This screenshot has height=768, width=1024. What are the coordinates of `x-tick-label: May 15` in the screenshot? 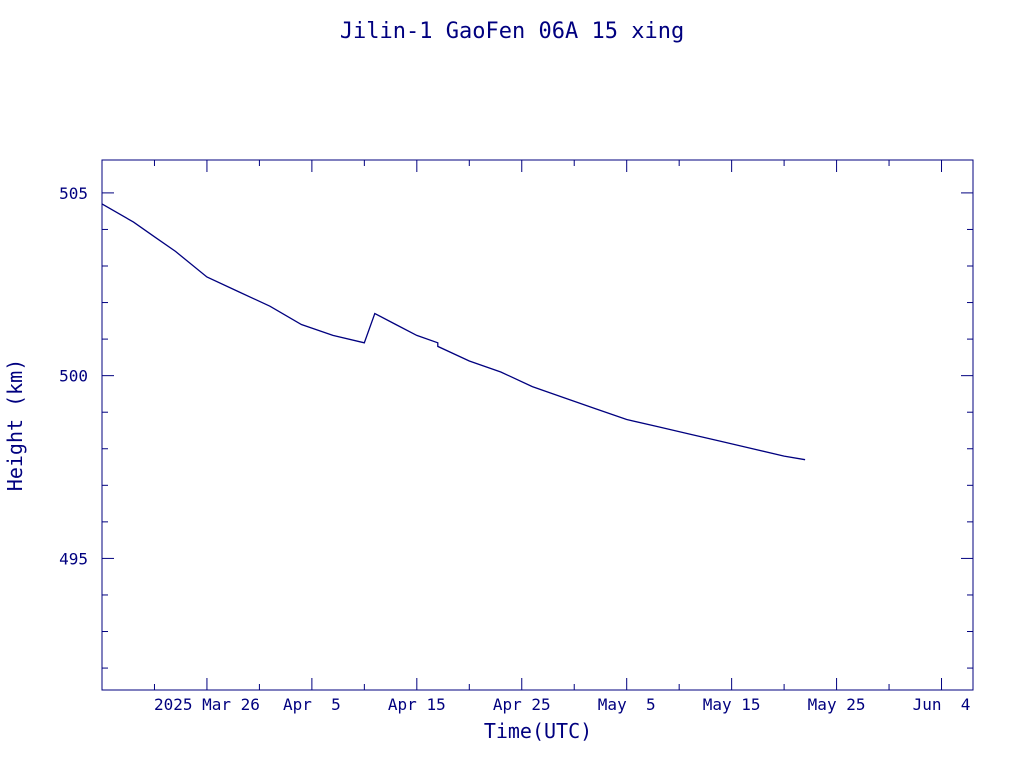 It's located at (732, 704).